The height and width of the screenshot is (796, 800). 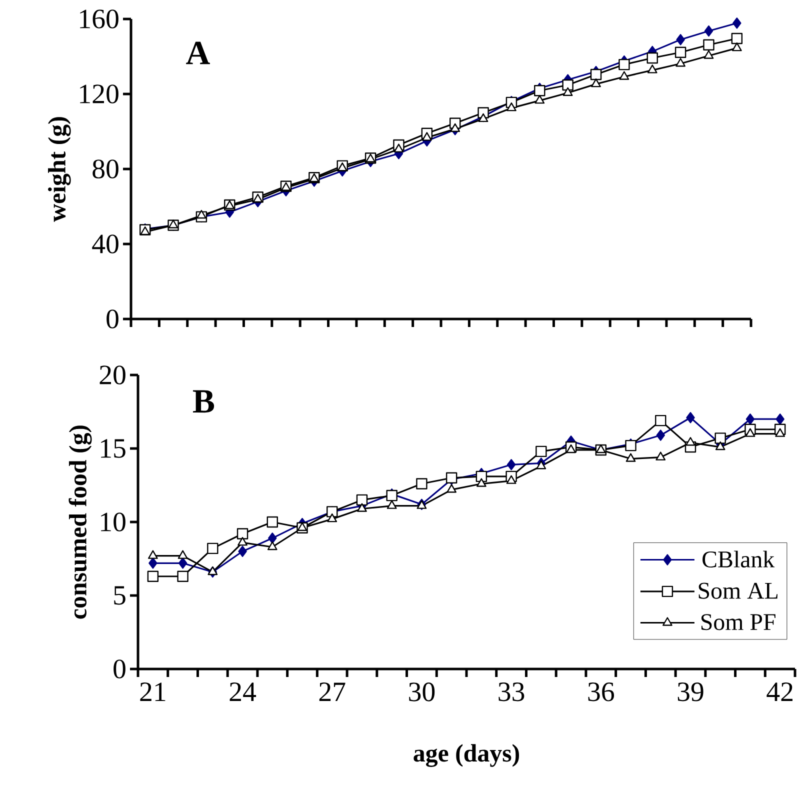 I want to click on y-tick-label: 160, so click(x=99, y=19).